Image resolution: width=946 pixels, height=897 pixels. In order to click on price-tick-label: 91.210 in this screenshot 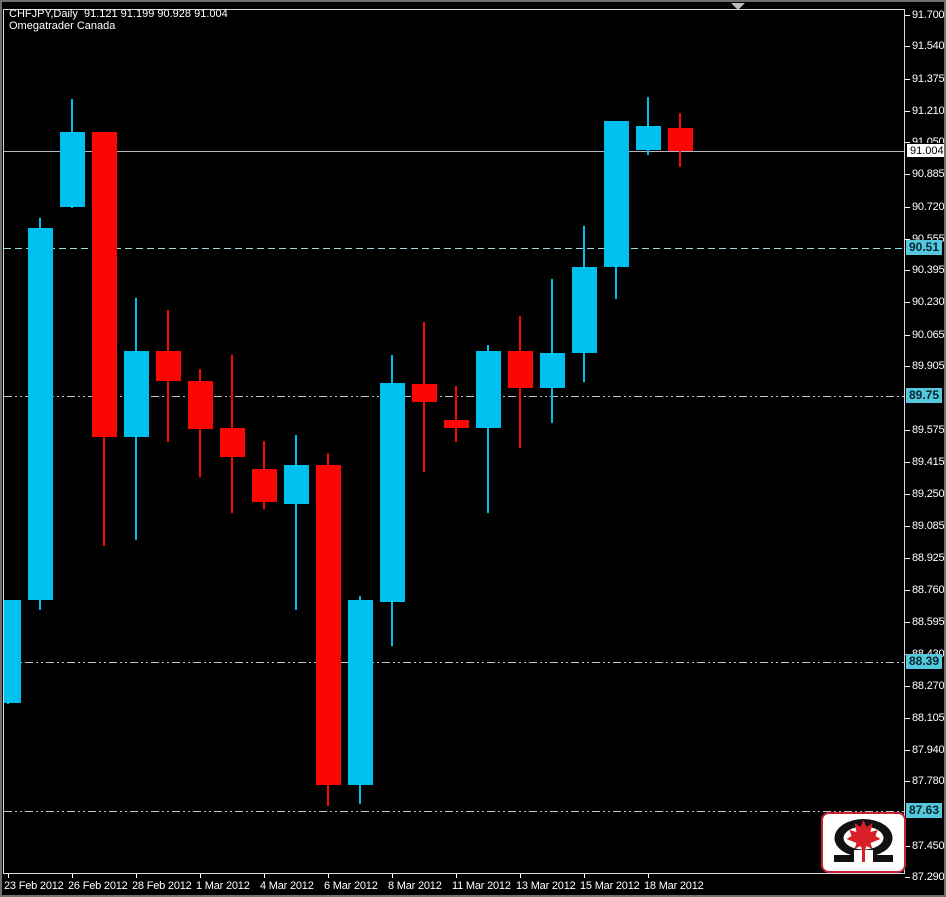, I will do `click(928, 111)`.